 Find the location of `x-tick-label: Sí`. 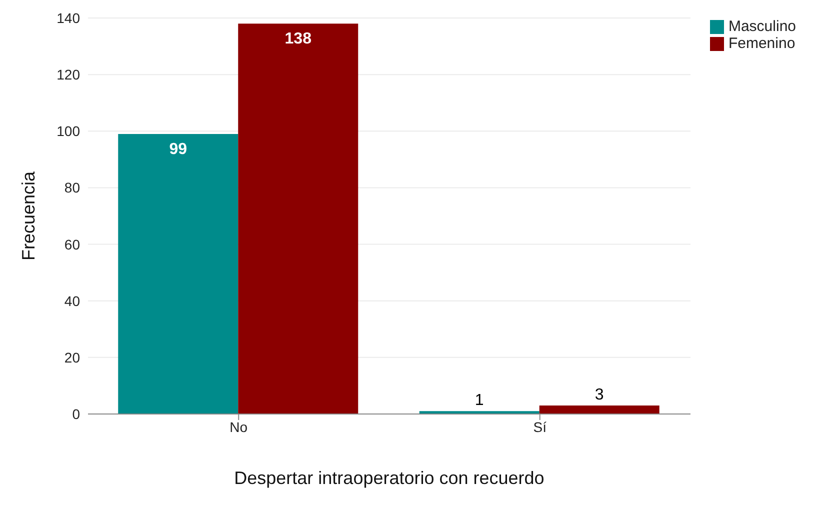

x-tick-label: Sí is located at coordinates (540, 426).